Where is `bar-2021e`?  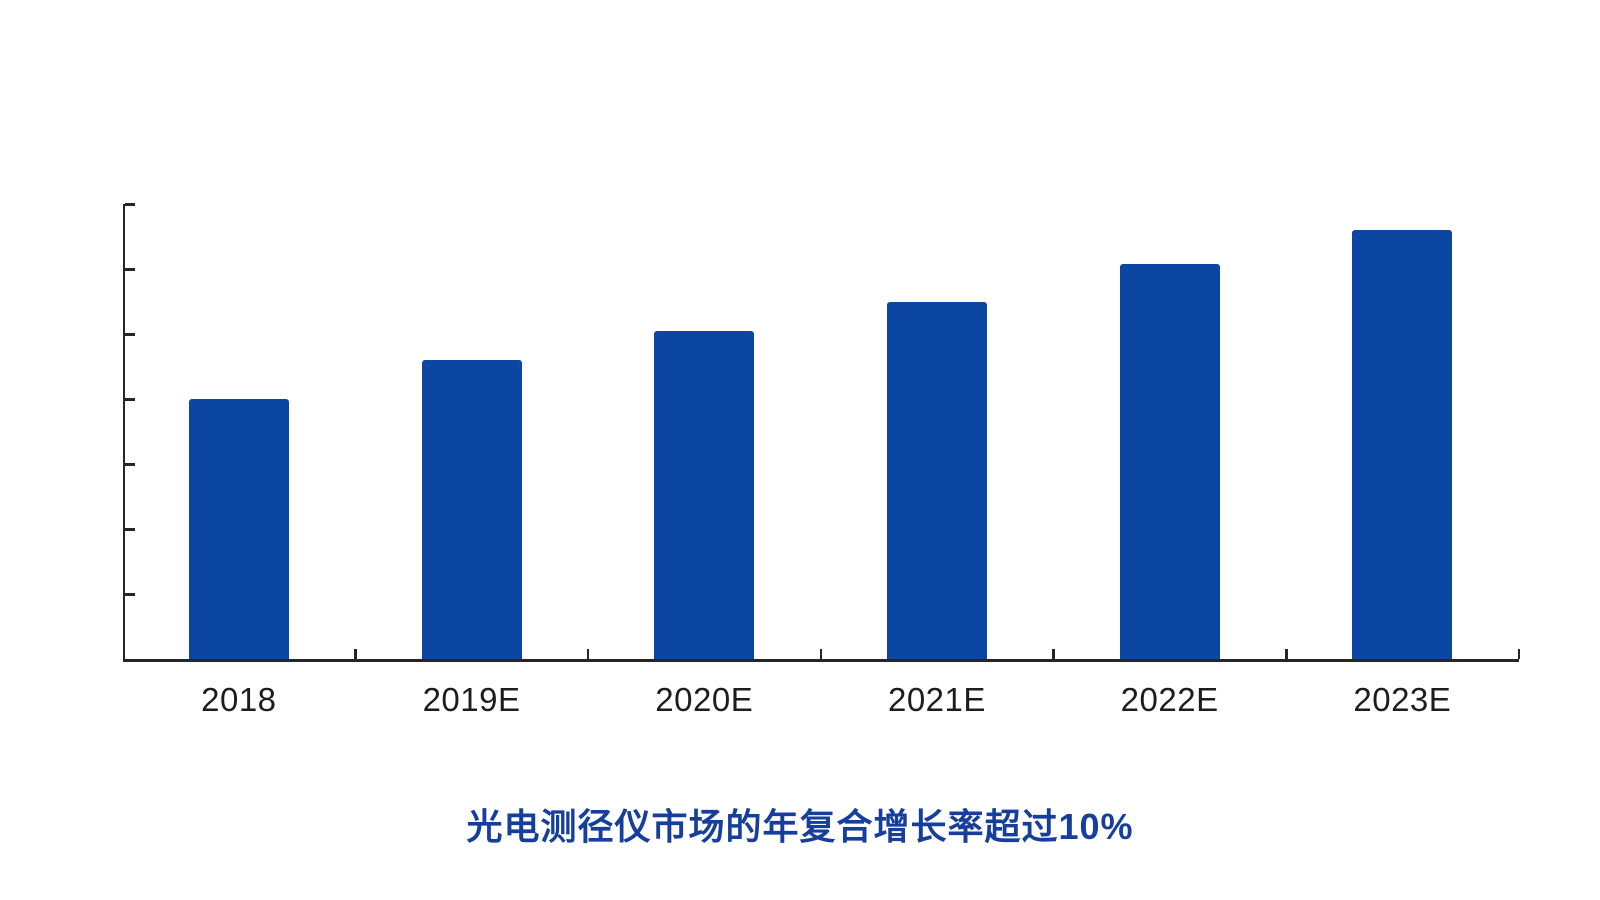
bar-2021e is located at coordinates (936, 480).